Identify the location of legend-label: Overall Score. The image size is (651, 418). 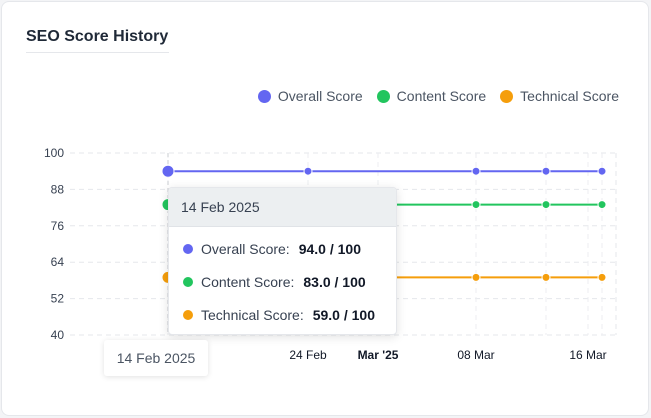
(320, 96).